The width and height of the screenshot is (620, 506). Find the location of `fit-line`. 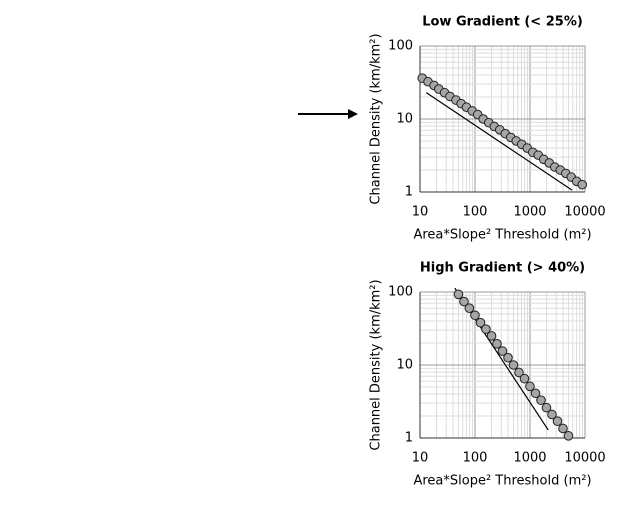

fit-line is located at coordinates (499, 141).